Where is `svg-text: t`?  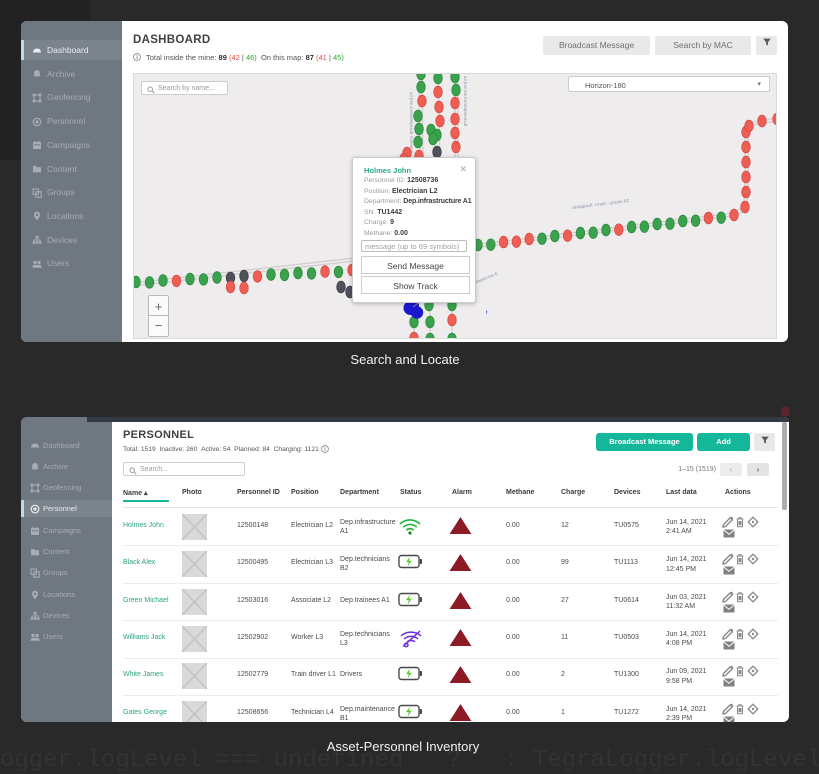
svg-text: t is located at coordinates (487, 313).